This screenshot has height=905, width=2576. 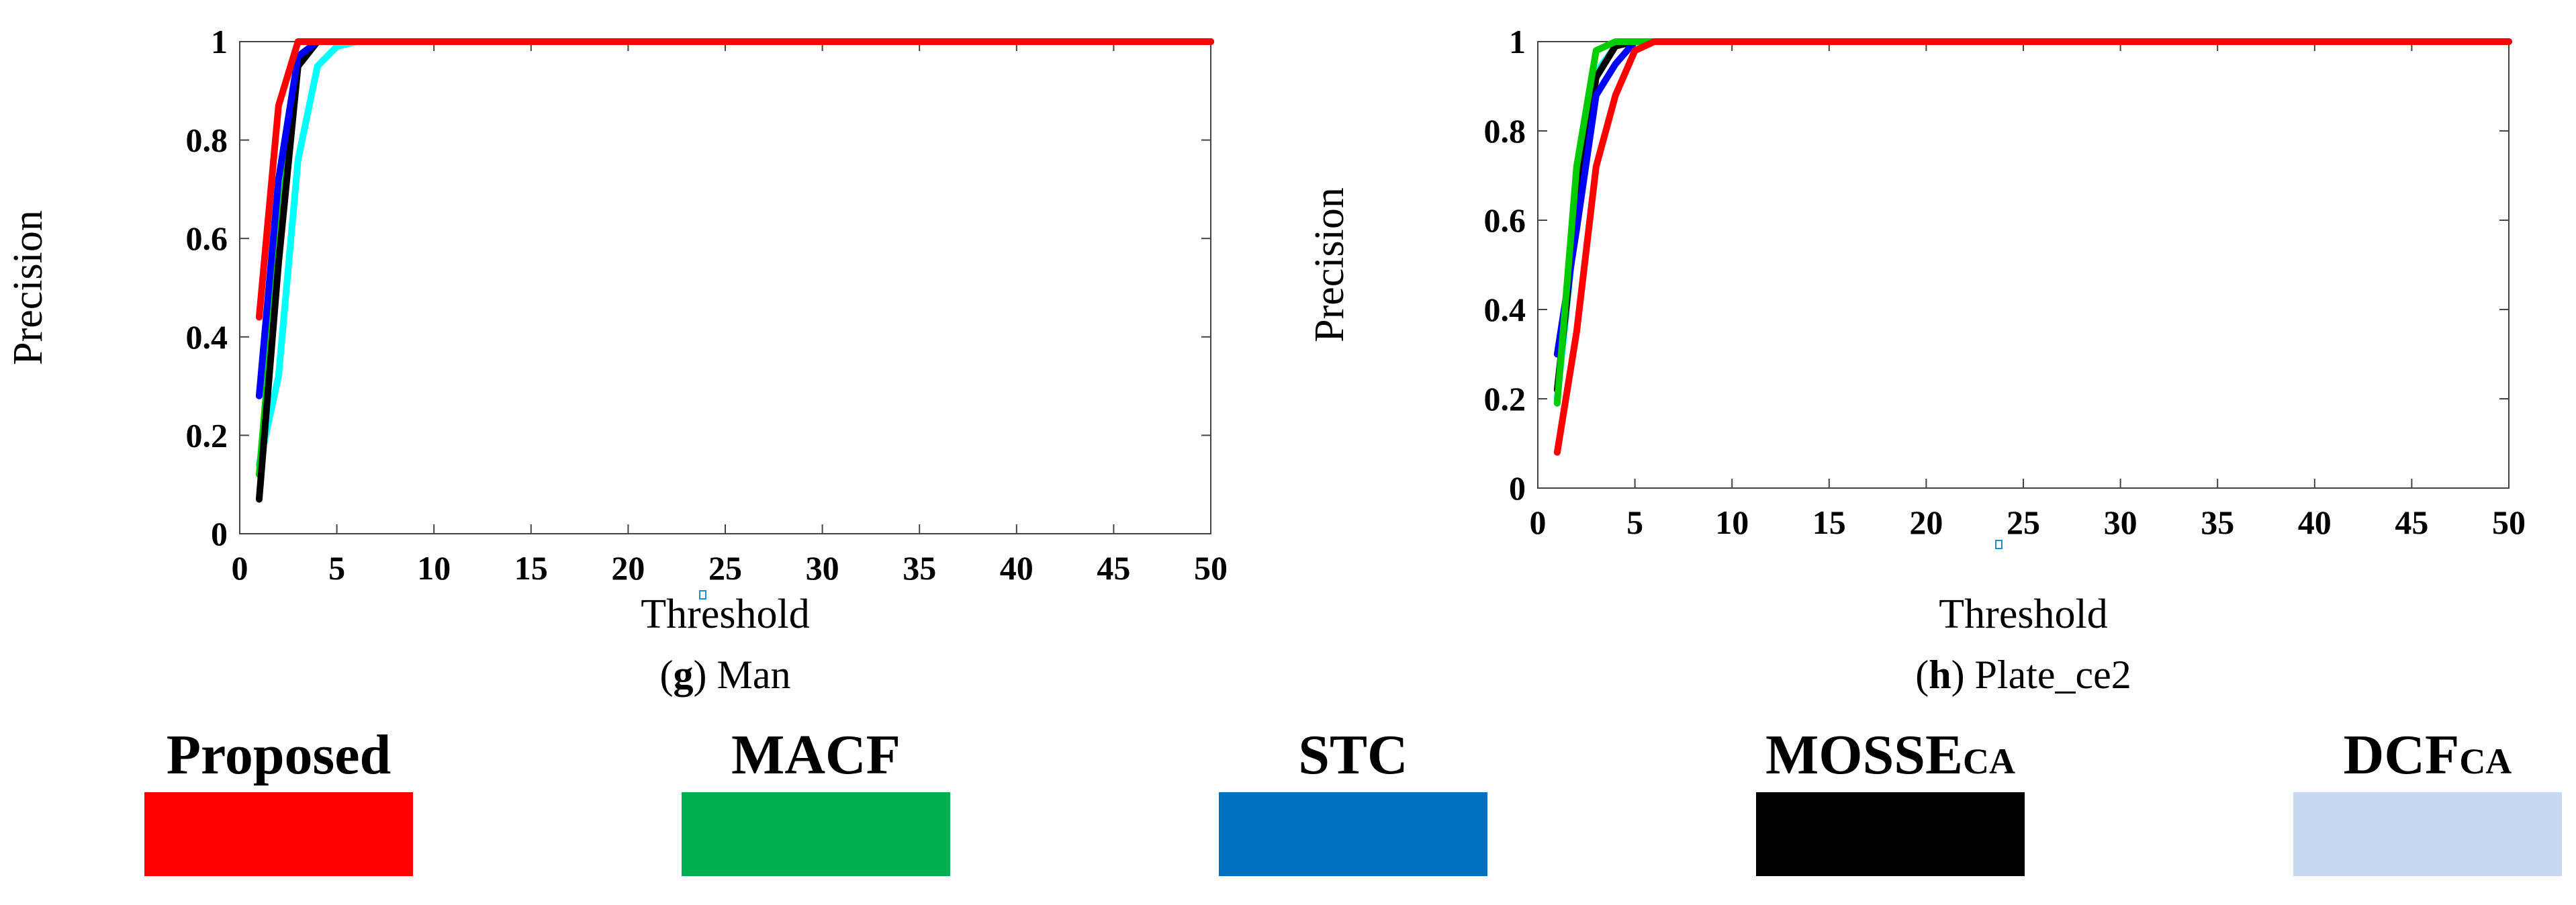 I want to click on legend-swatch-proposed, so click(x=278, y=834).